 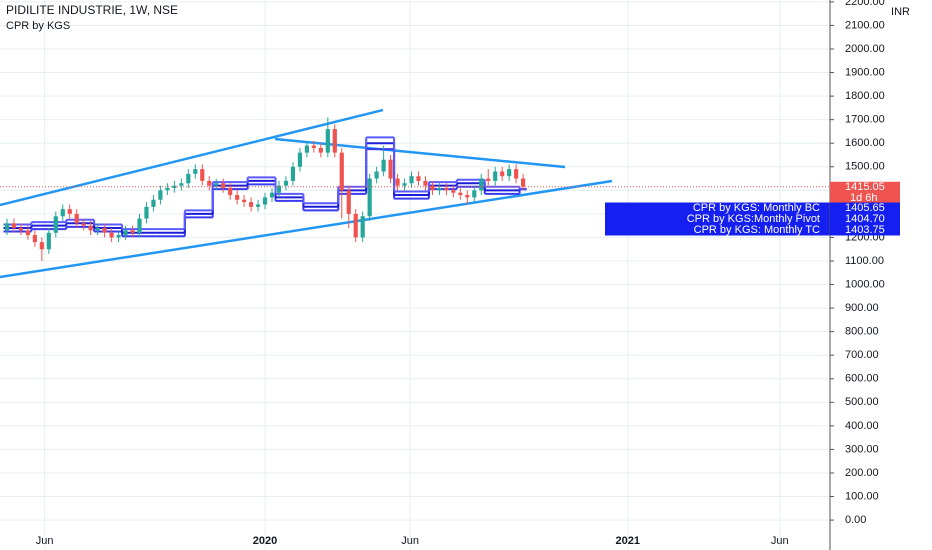 I want to click on y-tick-label: 800.00, so click(x=862, y=332).